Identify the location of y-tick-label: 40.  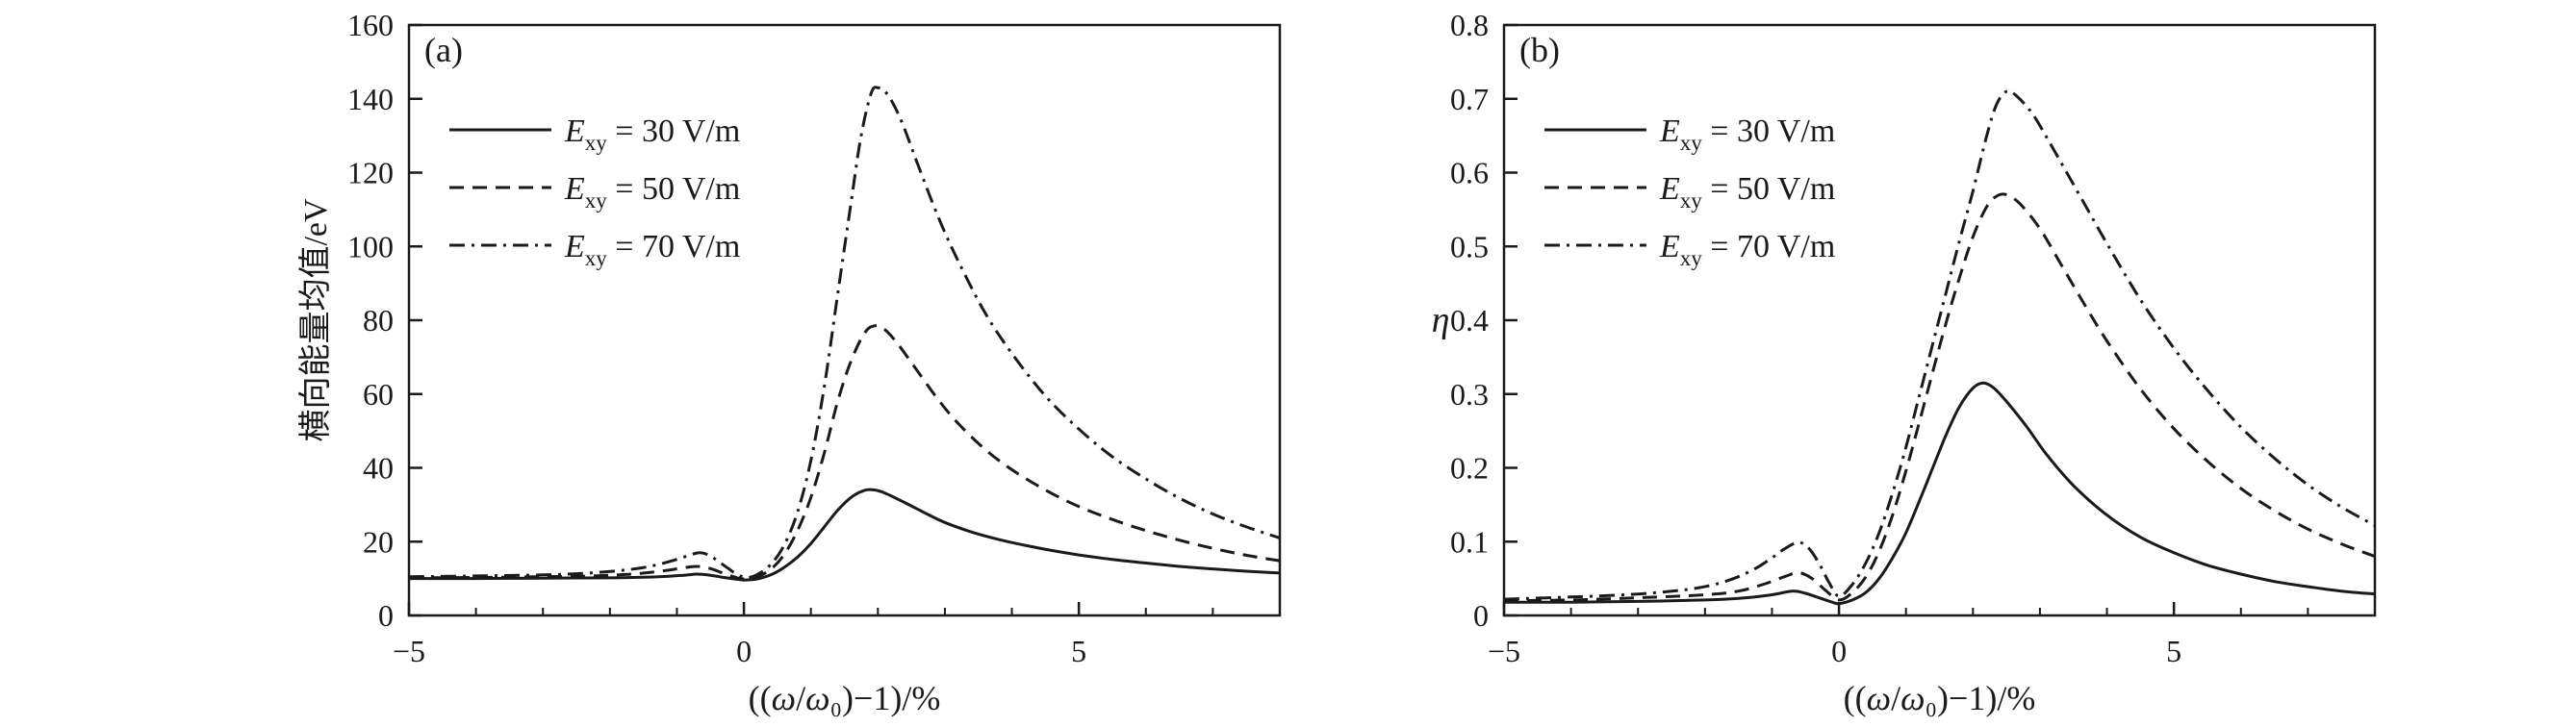
(378, 468).